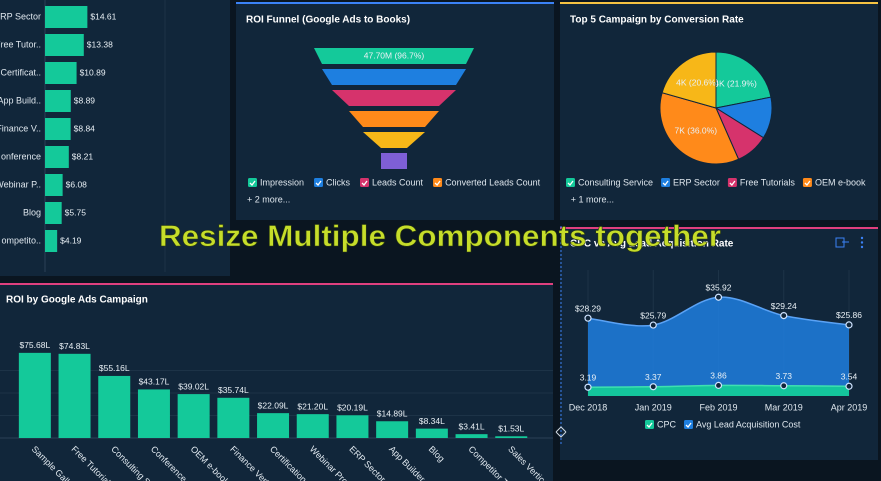  What do you see at coordinates (20, 100) in the screenshot?
I see `y-tick-label: App Build..` at bounding box center [20, 100].